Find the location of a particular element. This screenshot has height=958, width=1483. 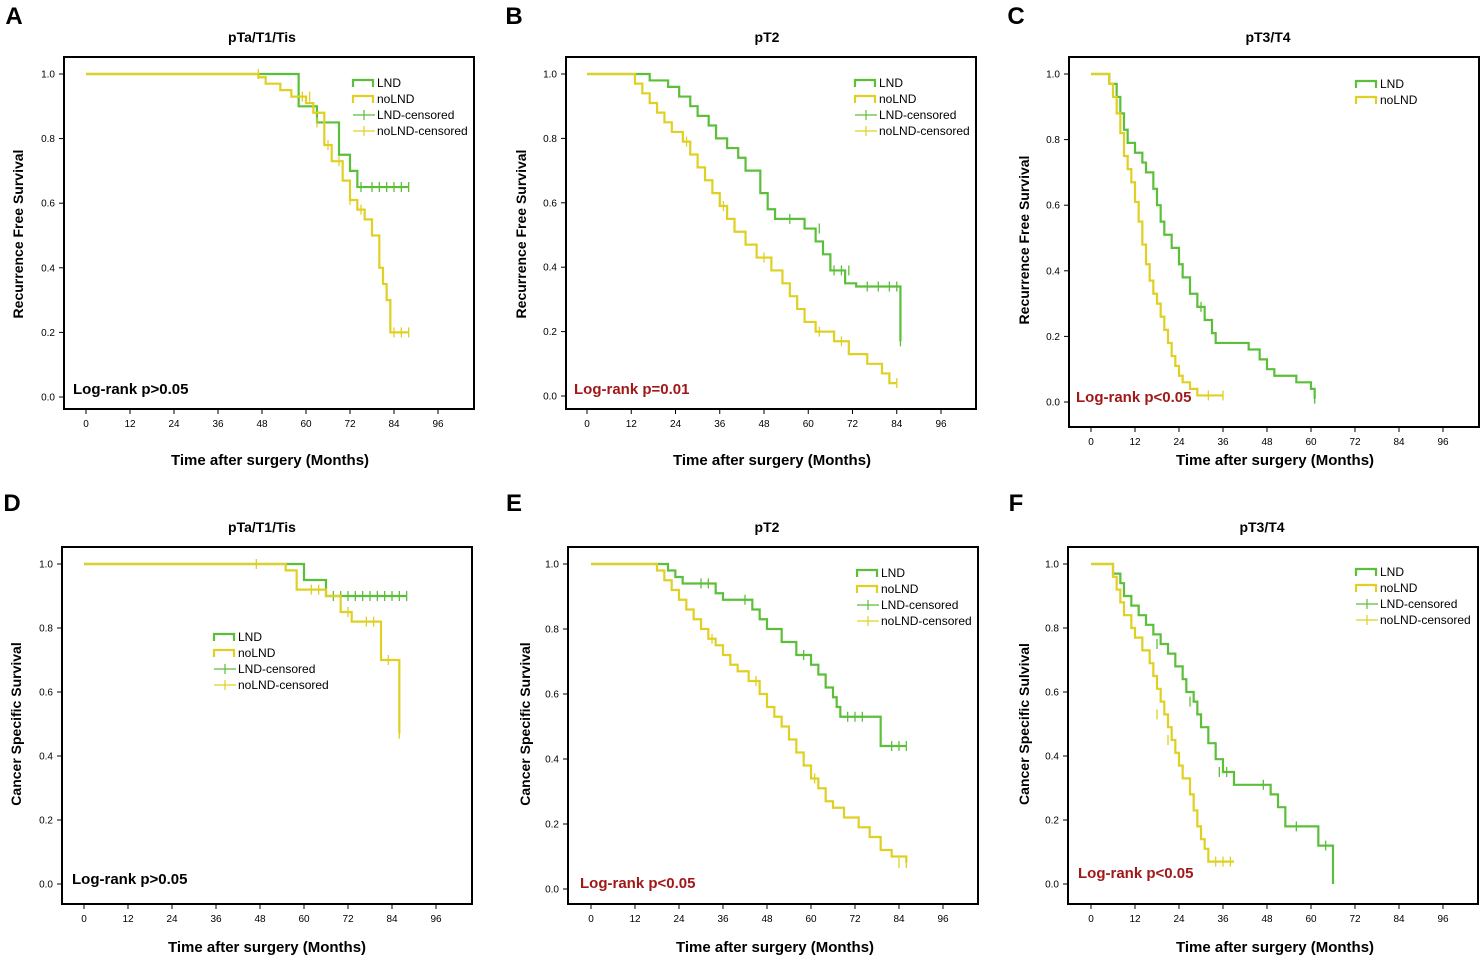

y-axis-label: Cancer Specific Sulvival is located at coordinates (1024, 724).